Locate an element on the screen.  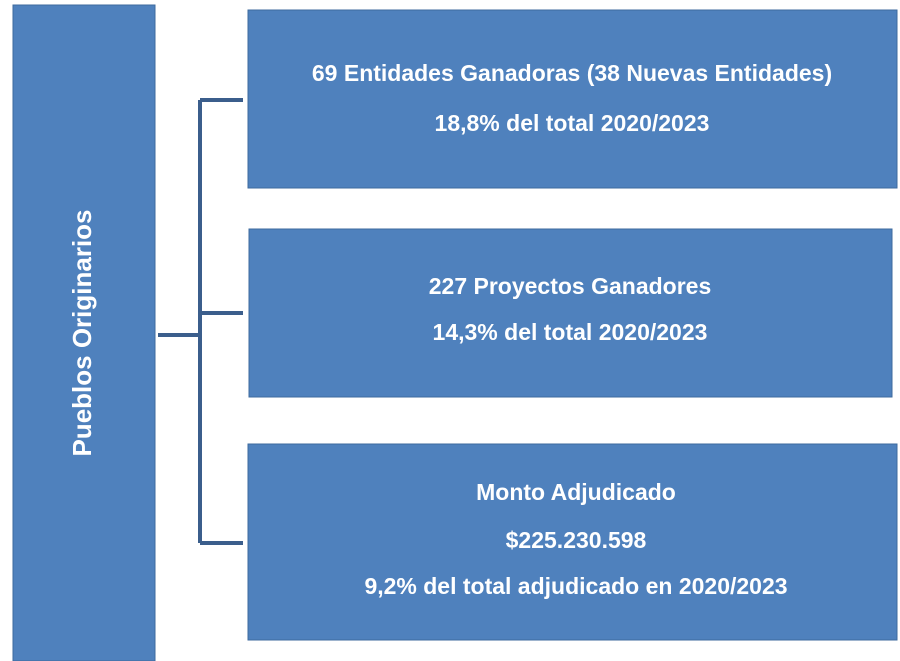
node-line: 18,8% del total 2020/2023 is located at coordinates (572, 123).